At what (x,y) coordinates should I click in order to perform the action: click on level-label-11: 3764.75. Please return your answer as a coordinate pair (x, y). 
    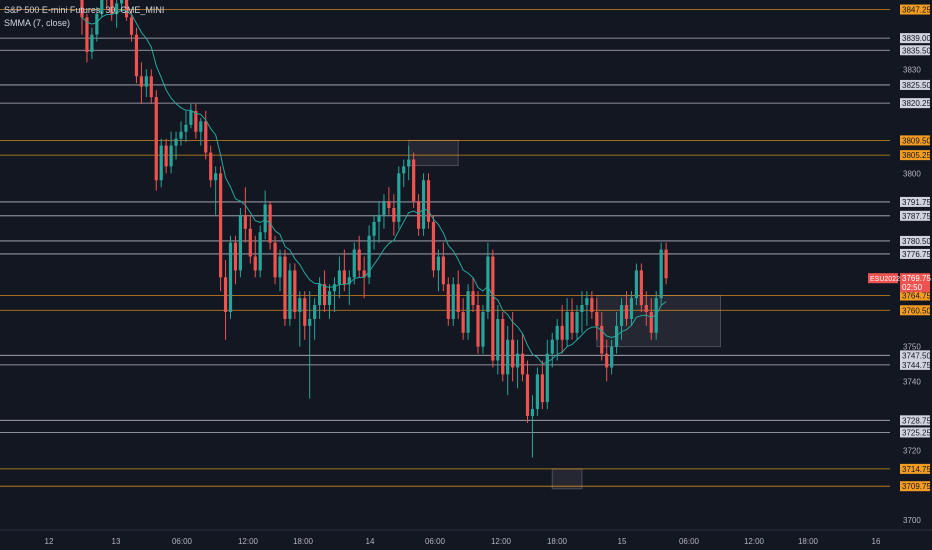
    Looking at the image, I should click on (916, 296).